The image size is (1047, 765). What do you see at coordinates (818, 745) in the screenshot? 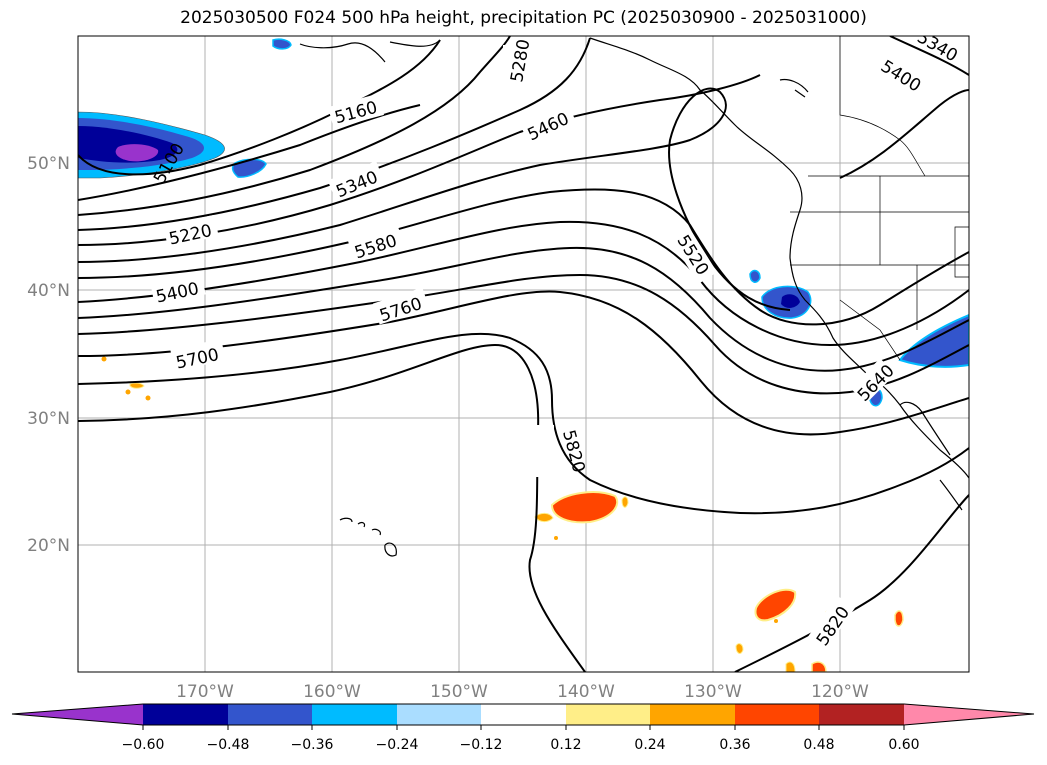
I see `colorbar-tick-label: 0.48` at bounding box center [818, 745].